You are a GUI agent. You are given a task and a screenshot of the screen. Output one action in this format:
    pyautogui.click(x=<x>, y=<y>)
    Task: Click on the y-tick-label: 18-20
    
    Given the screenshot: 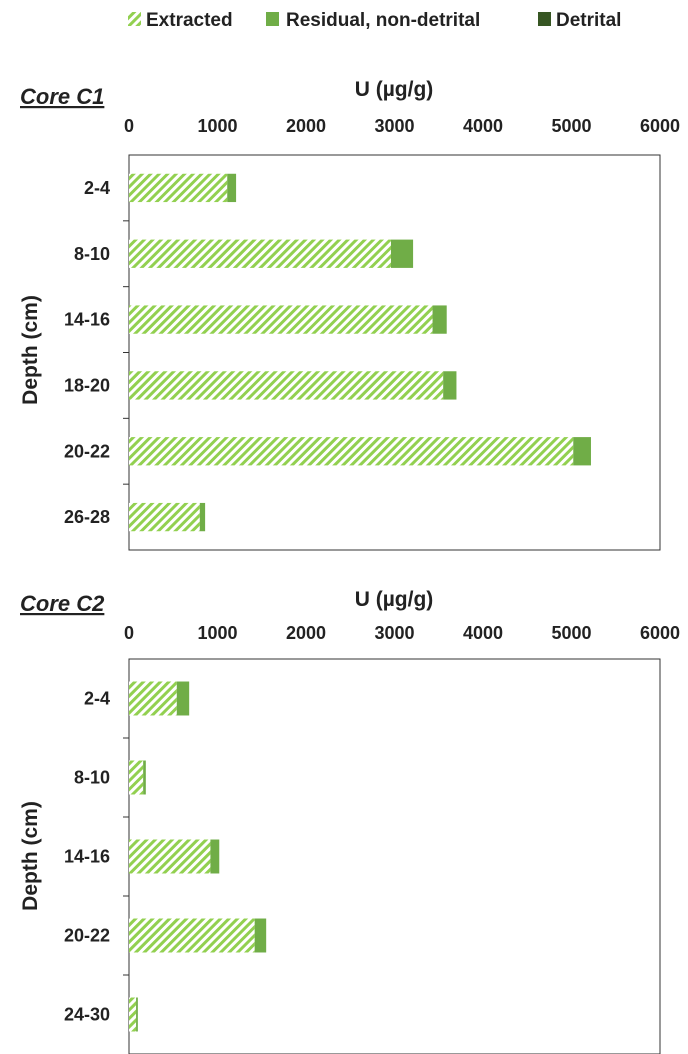 What is the action you would take?
    pyautogui.click(x=87, y=385)
    